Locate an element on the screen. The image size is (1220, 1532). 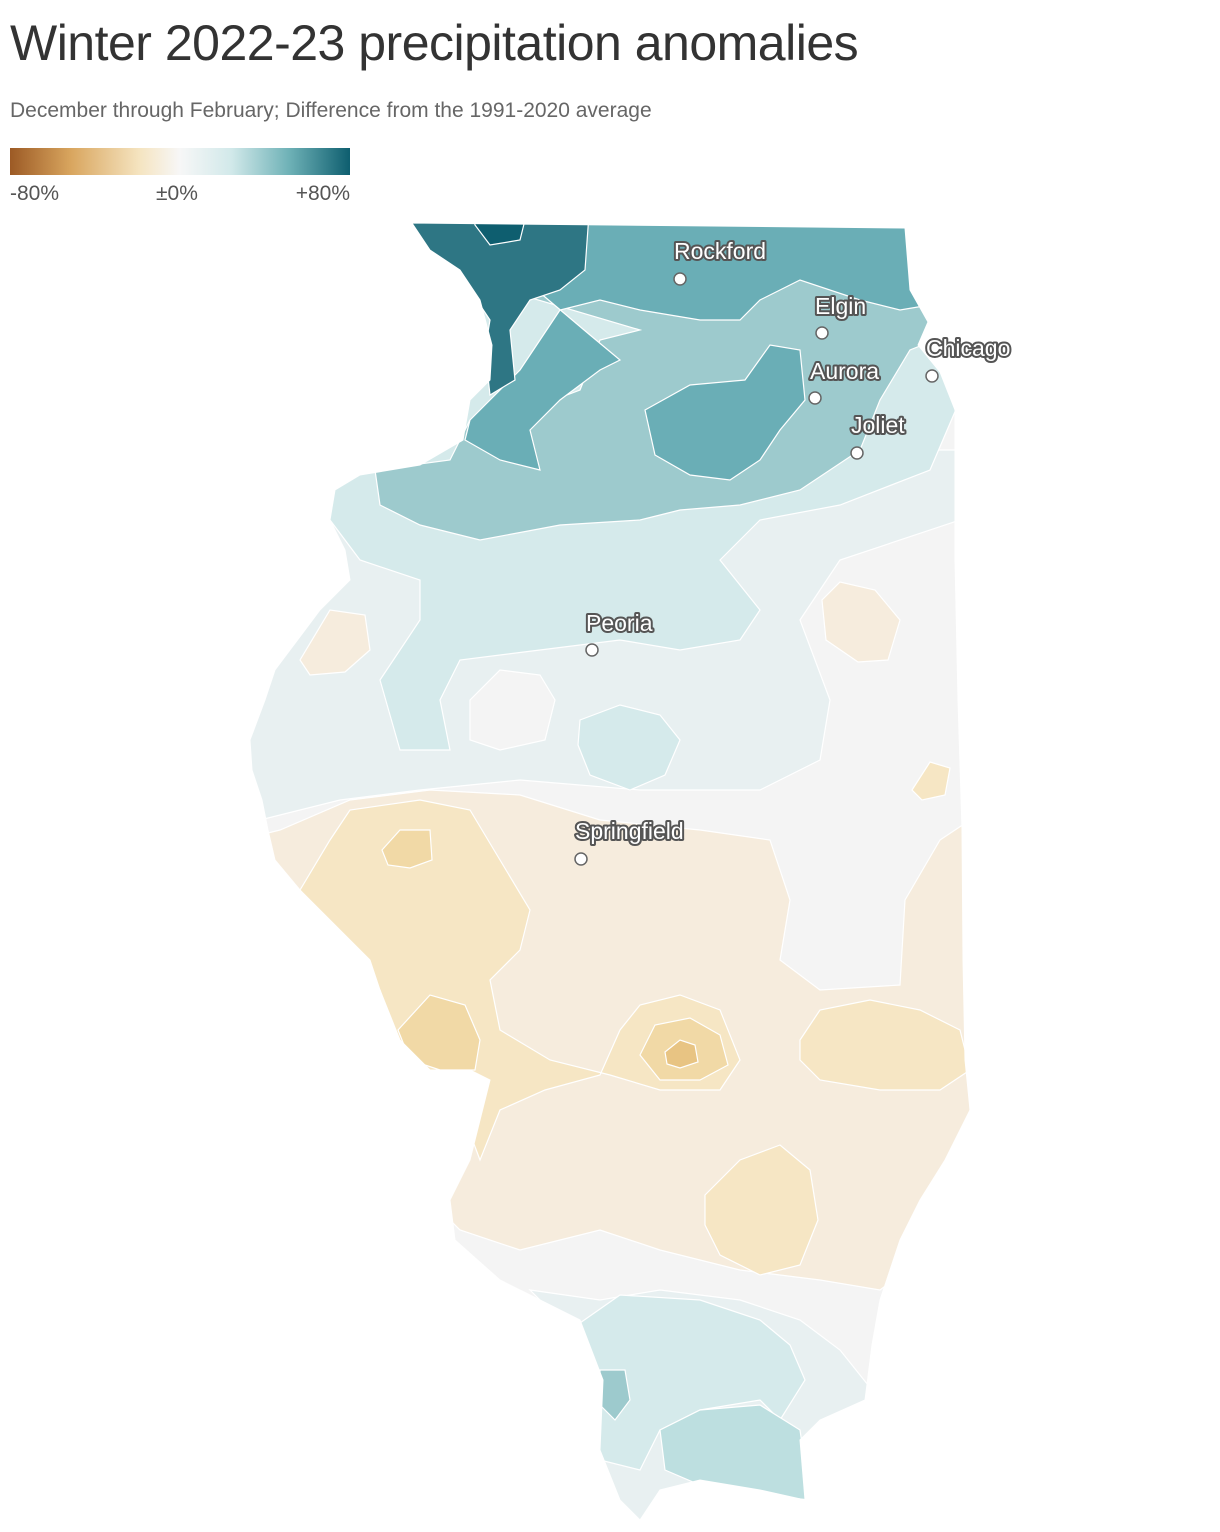
legend-min-label: -80% is located at coordinates (35, 193).